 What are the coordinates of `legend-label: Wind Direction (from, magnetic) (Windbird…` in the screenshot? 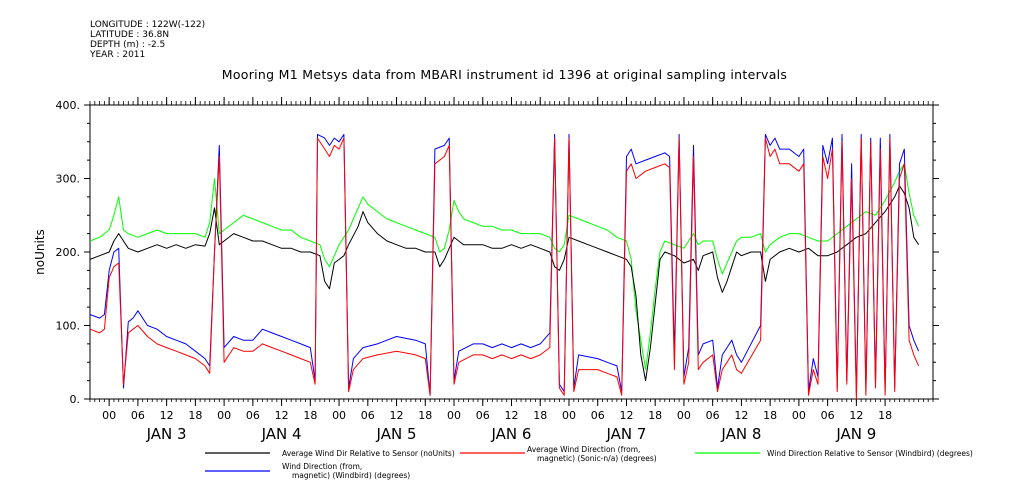 It's located at (346, 471).